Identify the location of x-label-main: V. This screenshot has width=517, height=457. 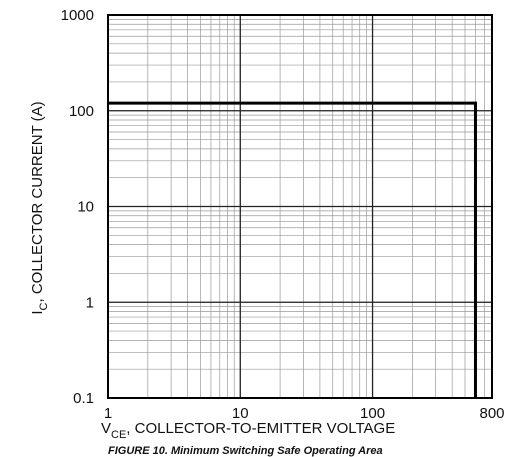
(106, 428).